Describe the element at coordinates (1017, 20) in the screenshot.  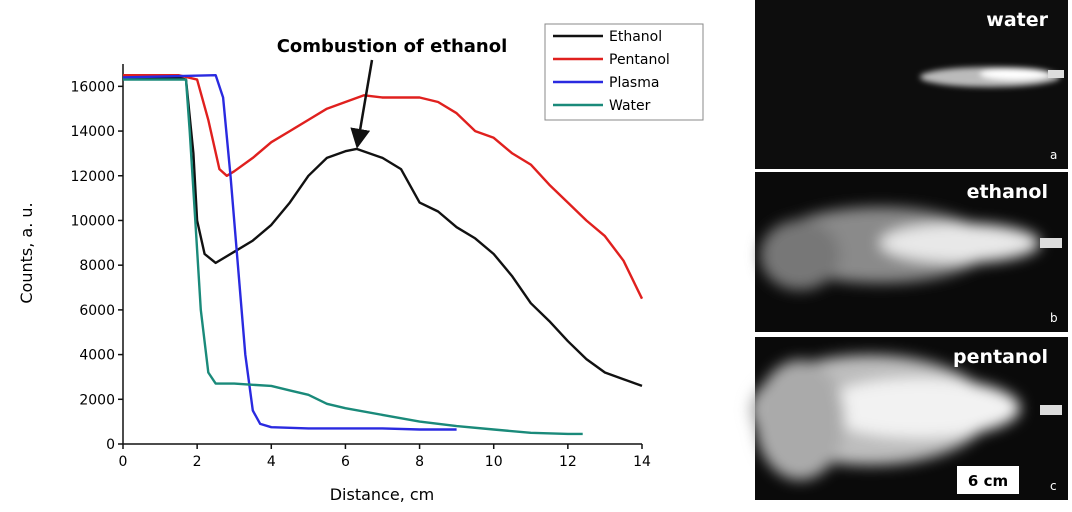
I see `photo-label: water` at that location.